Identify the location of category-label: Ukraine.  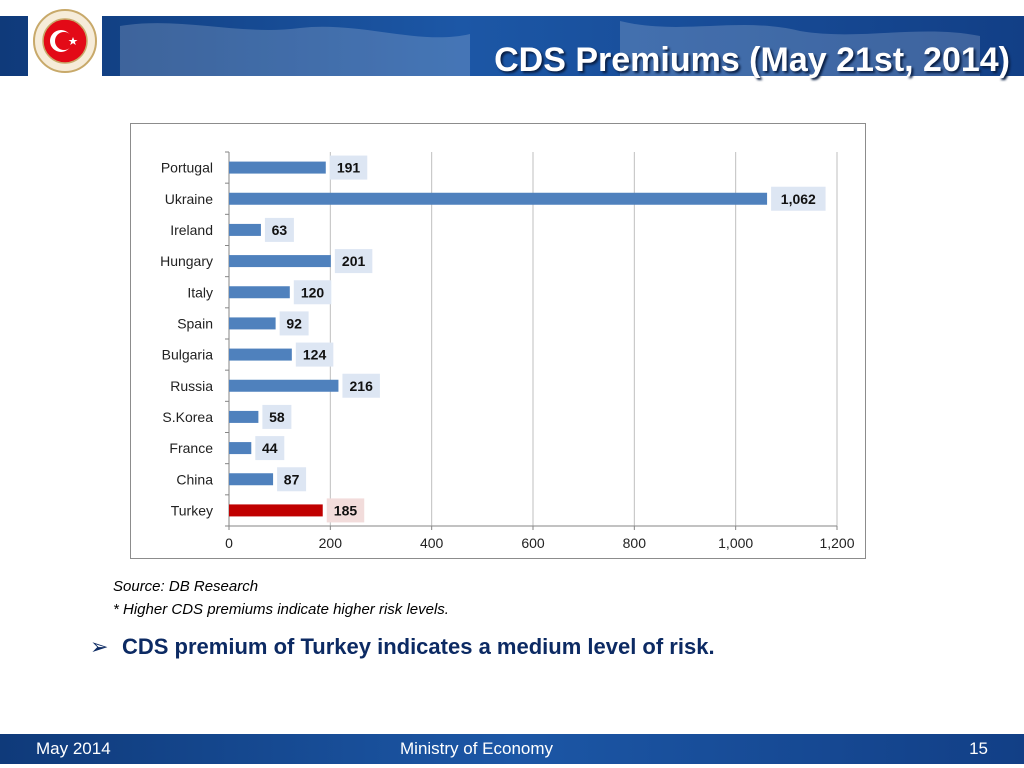
(189, 199).